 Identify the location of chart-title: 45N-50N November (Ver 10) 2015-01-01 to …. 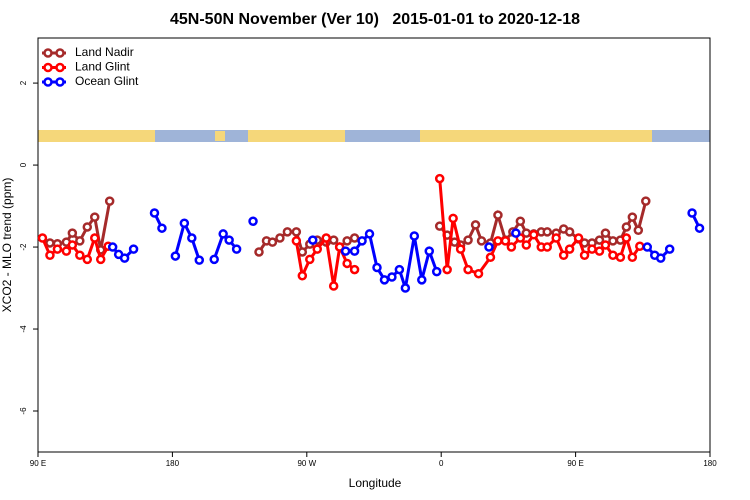
(375, 19).